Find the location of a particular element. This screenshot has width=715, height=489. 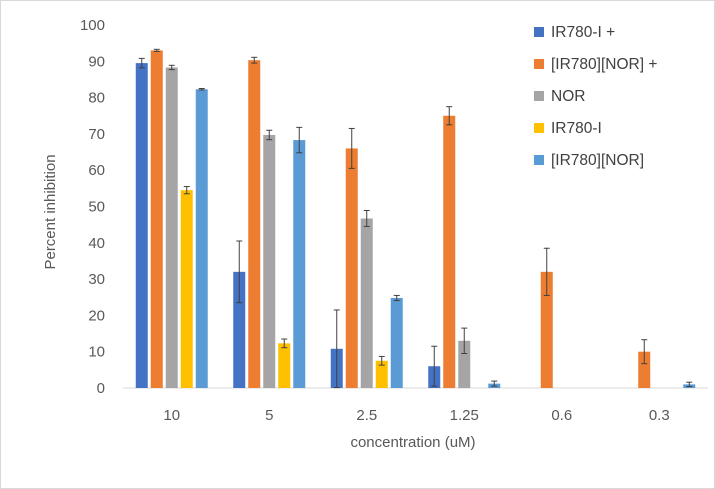

legend-item: IR780-I is located at coordinates (568, 128).